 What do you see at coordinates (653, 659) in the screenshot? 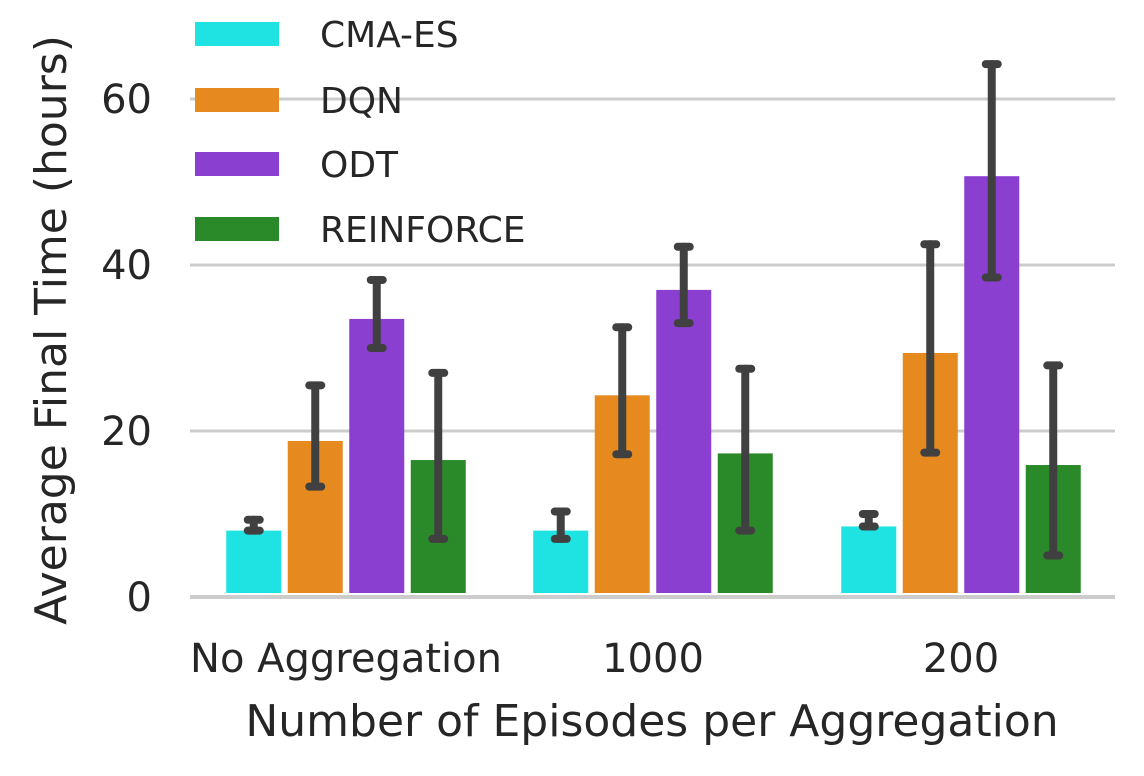
I see `x-tick-1: 1000` at bounding box center [653, 659].